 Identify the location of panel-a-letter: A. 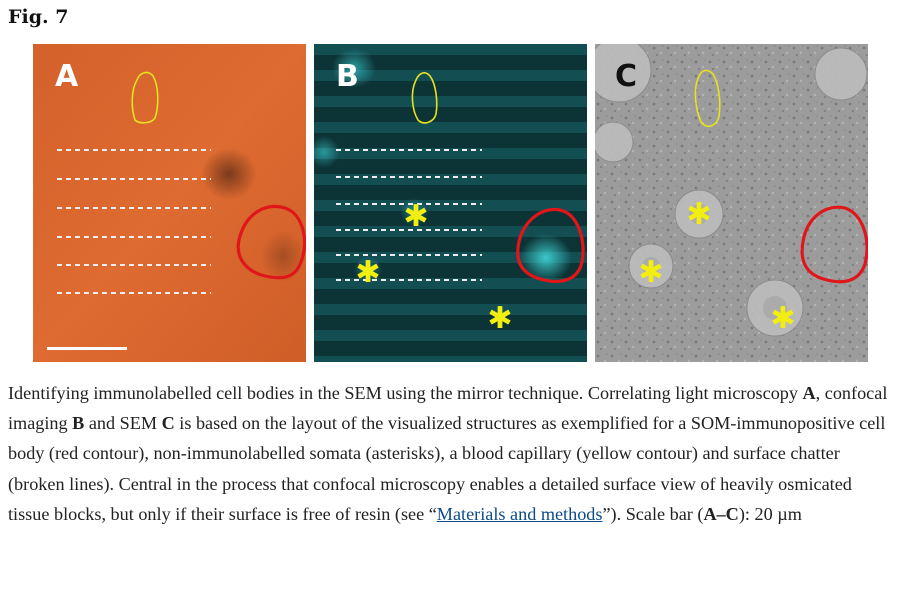
(67, 76).